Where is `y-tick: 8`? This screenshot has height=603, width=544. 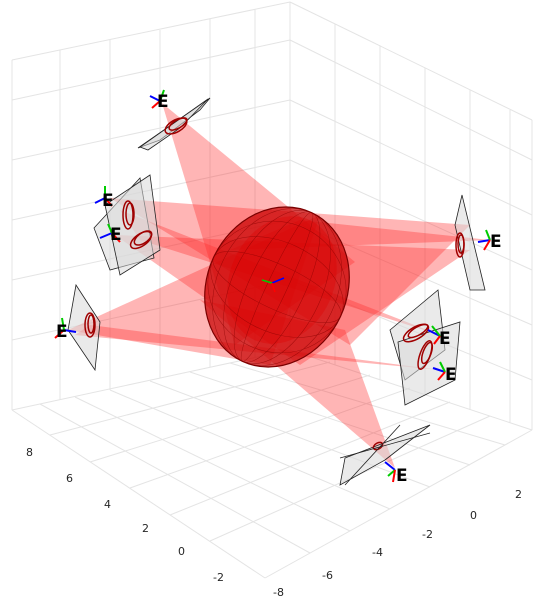
y-tick: 8 is located at coordinates (29, 452).